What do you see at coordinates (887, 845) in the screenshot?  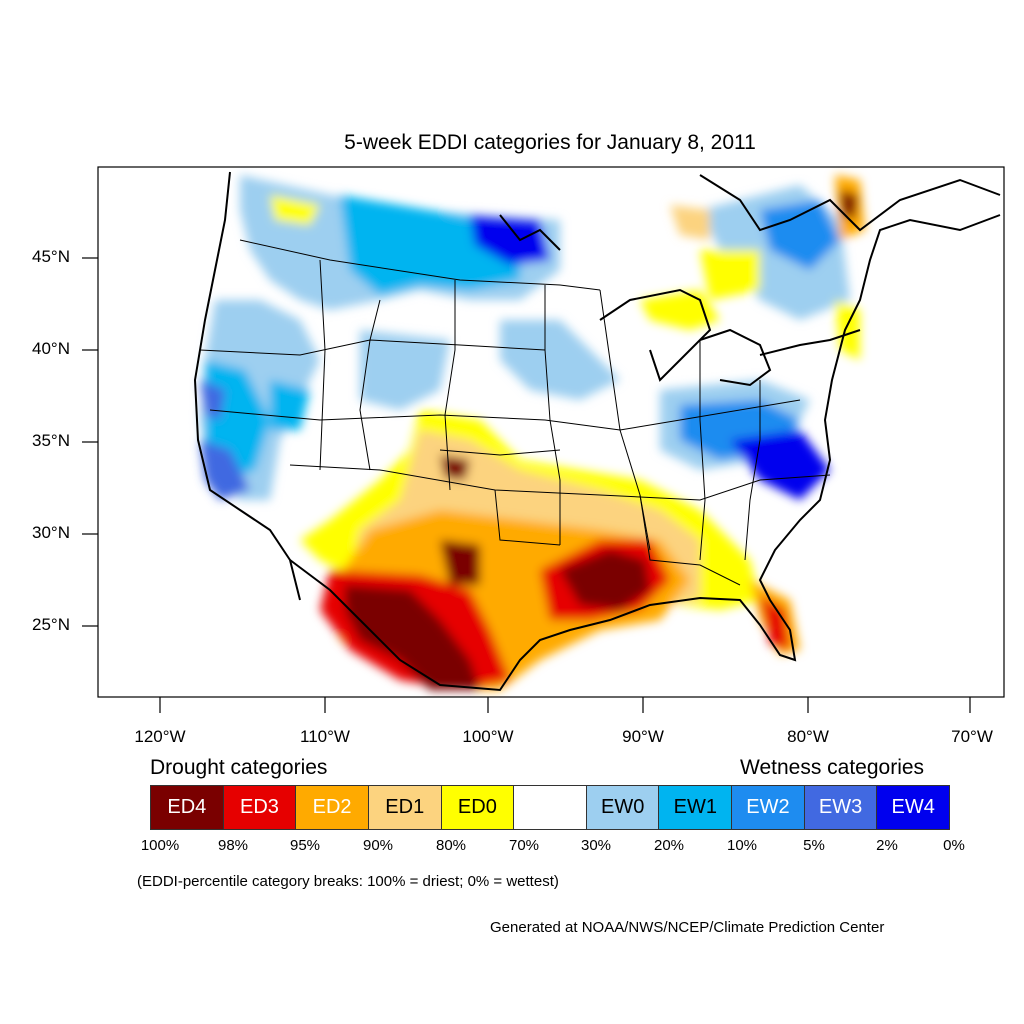 I see `pct-break: 2%` at bounding box center [887, 845].